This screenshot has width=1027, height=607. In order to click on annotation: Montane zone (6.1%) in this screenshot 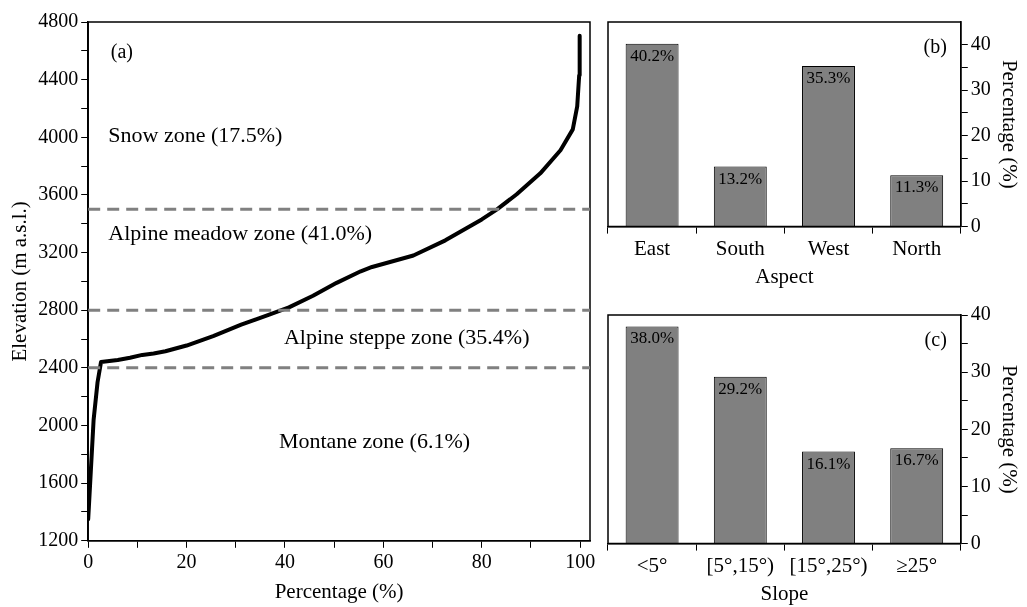, I will do `click(374, 441)`.